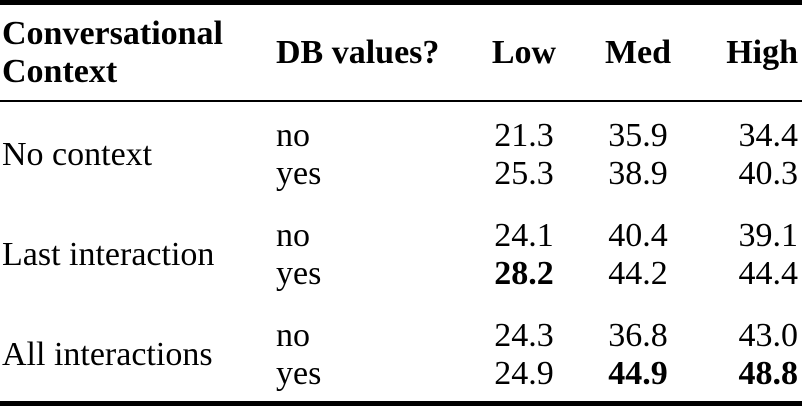  Describe the element at coordinates (524, 173) in the screenshot. I see `value: 25.3` at that location.